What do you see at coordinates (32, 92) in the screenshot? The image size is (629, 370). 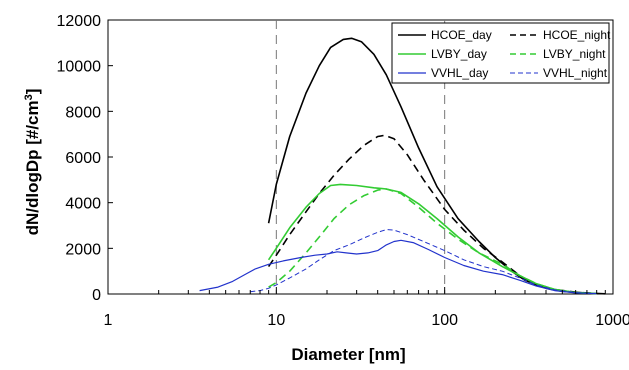 I see `y-axis-title-suffix: ]` at bounding box center [32, 92].